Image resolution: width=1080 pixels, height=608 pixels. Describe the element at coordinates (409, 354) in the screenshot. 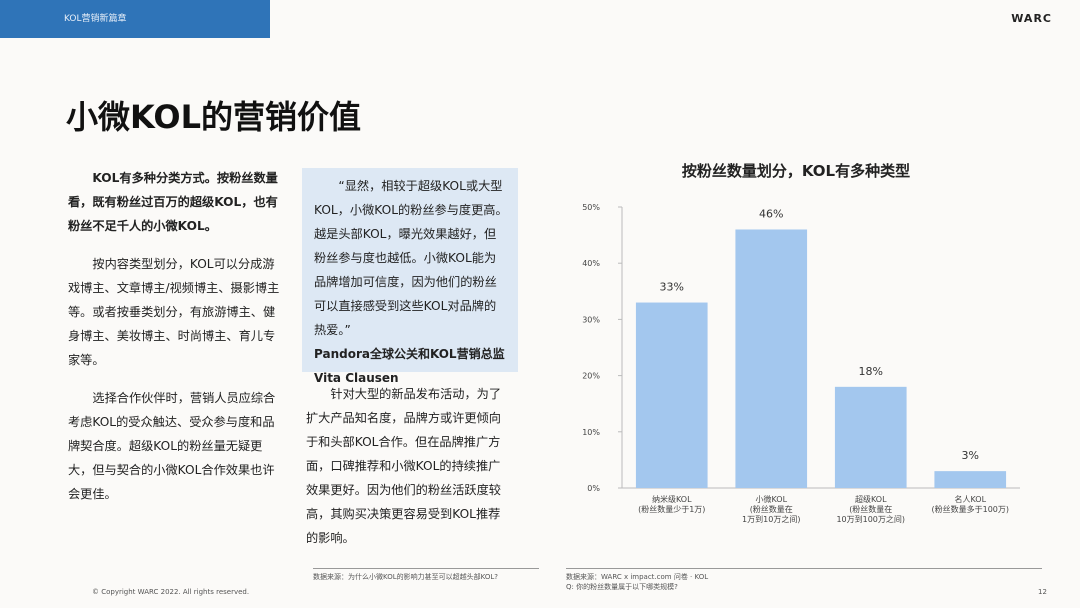

I see `quote-author-title: Pandora全球公关和KOL营销总监` at that location.